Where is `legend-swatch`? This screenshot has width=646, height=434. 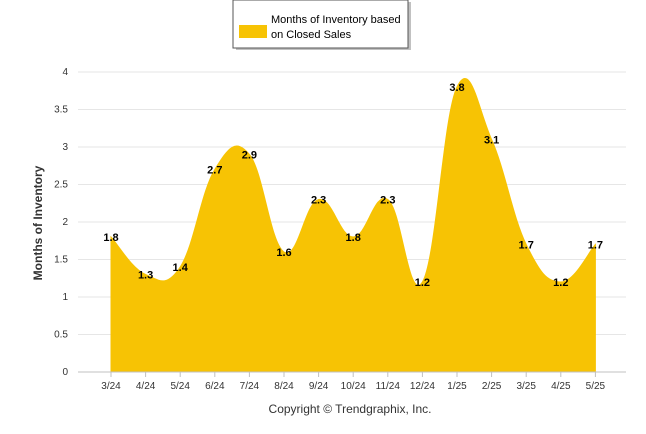 legend-swatch is located at coordinates (253, 31).